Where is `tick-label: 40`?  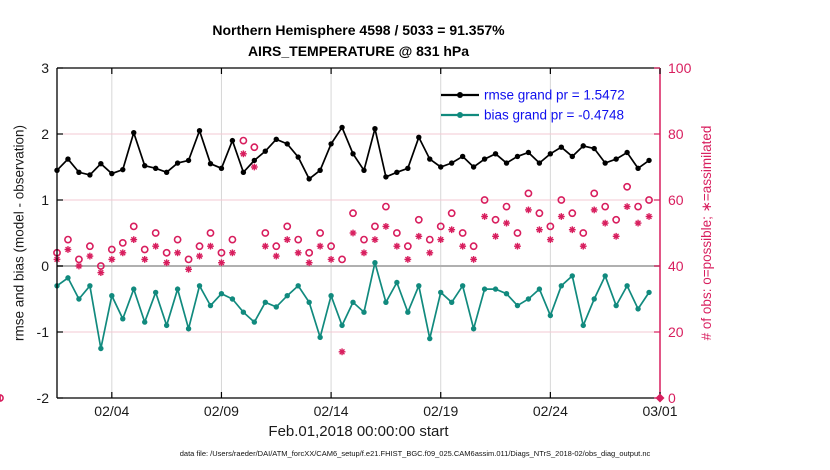 tick-label: 40 is located at coordinates (676, 266).